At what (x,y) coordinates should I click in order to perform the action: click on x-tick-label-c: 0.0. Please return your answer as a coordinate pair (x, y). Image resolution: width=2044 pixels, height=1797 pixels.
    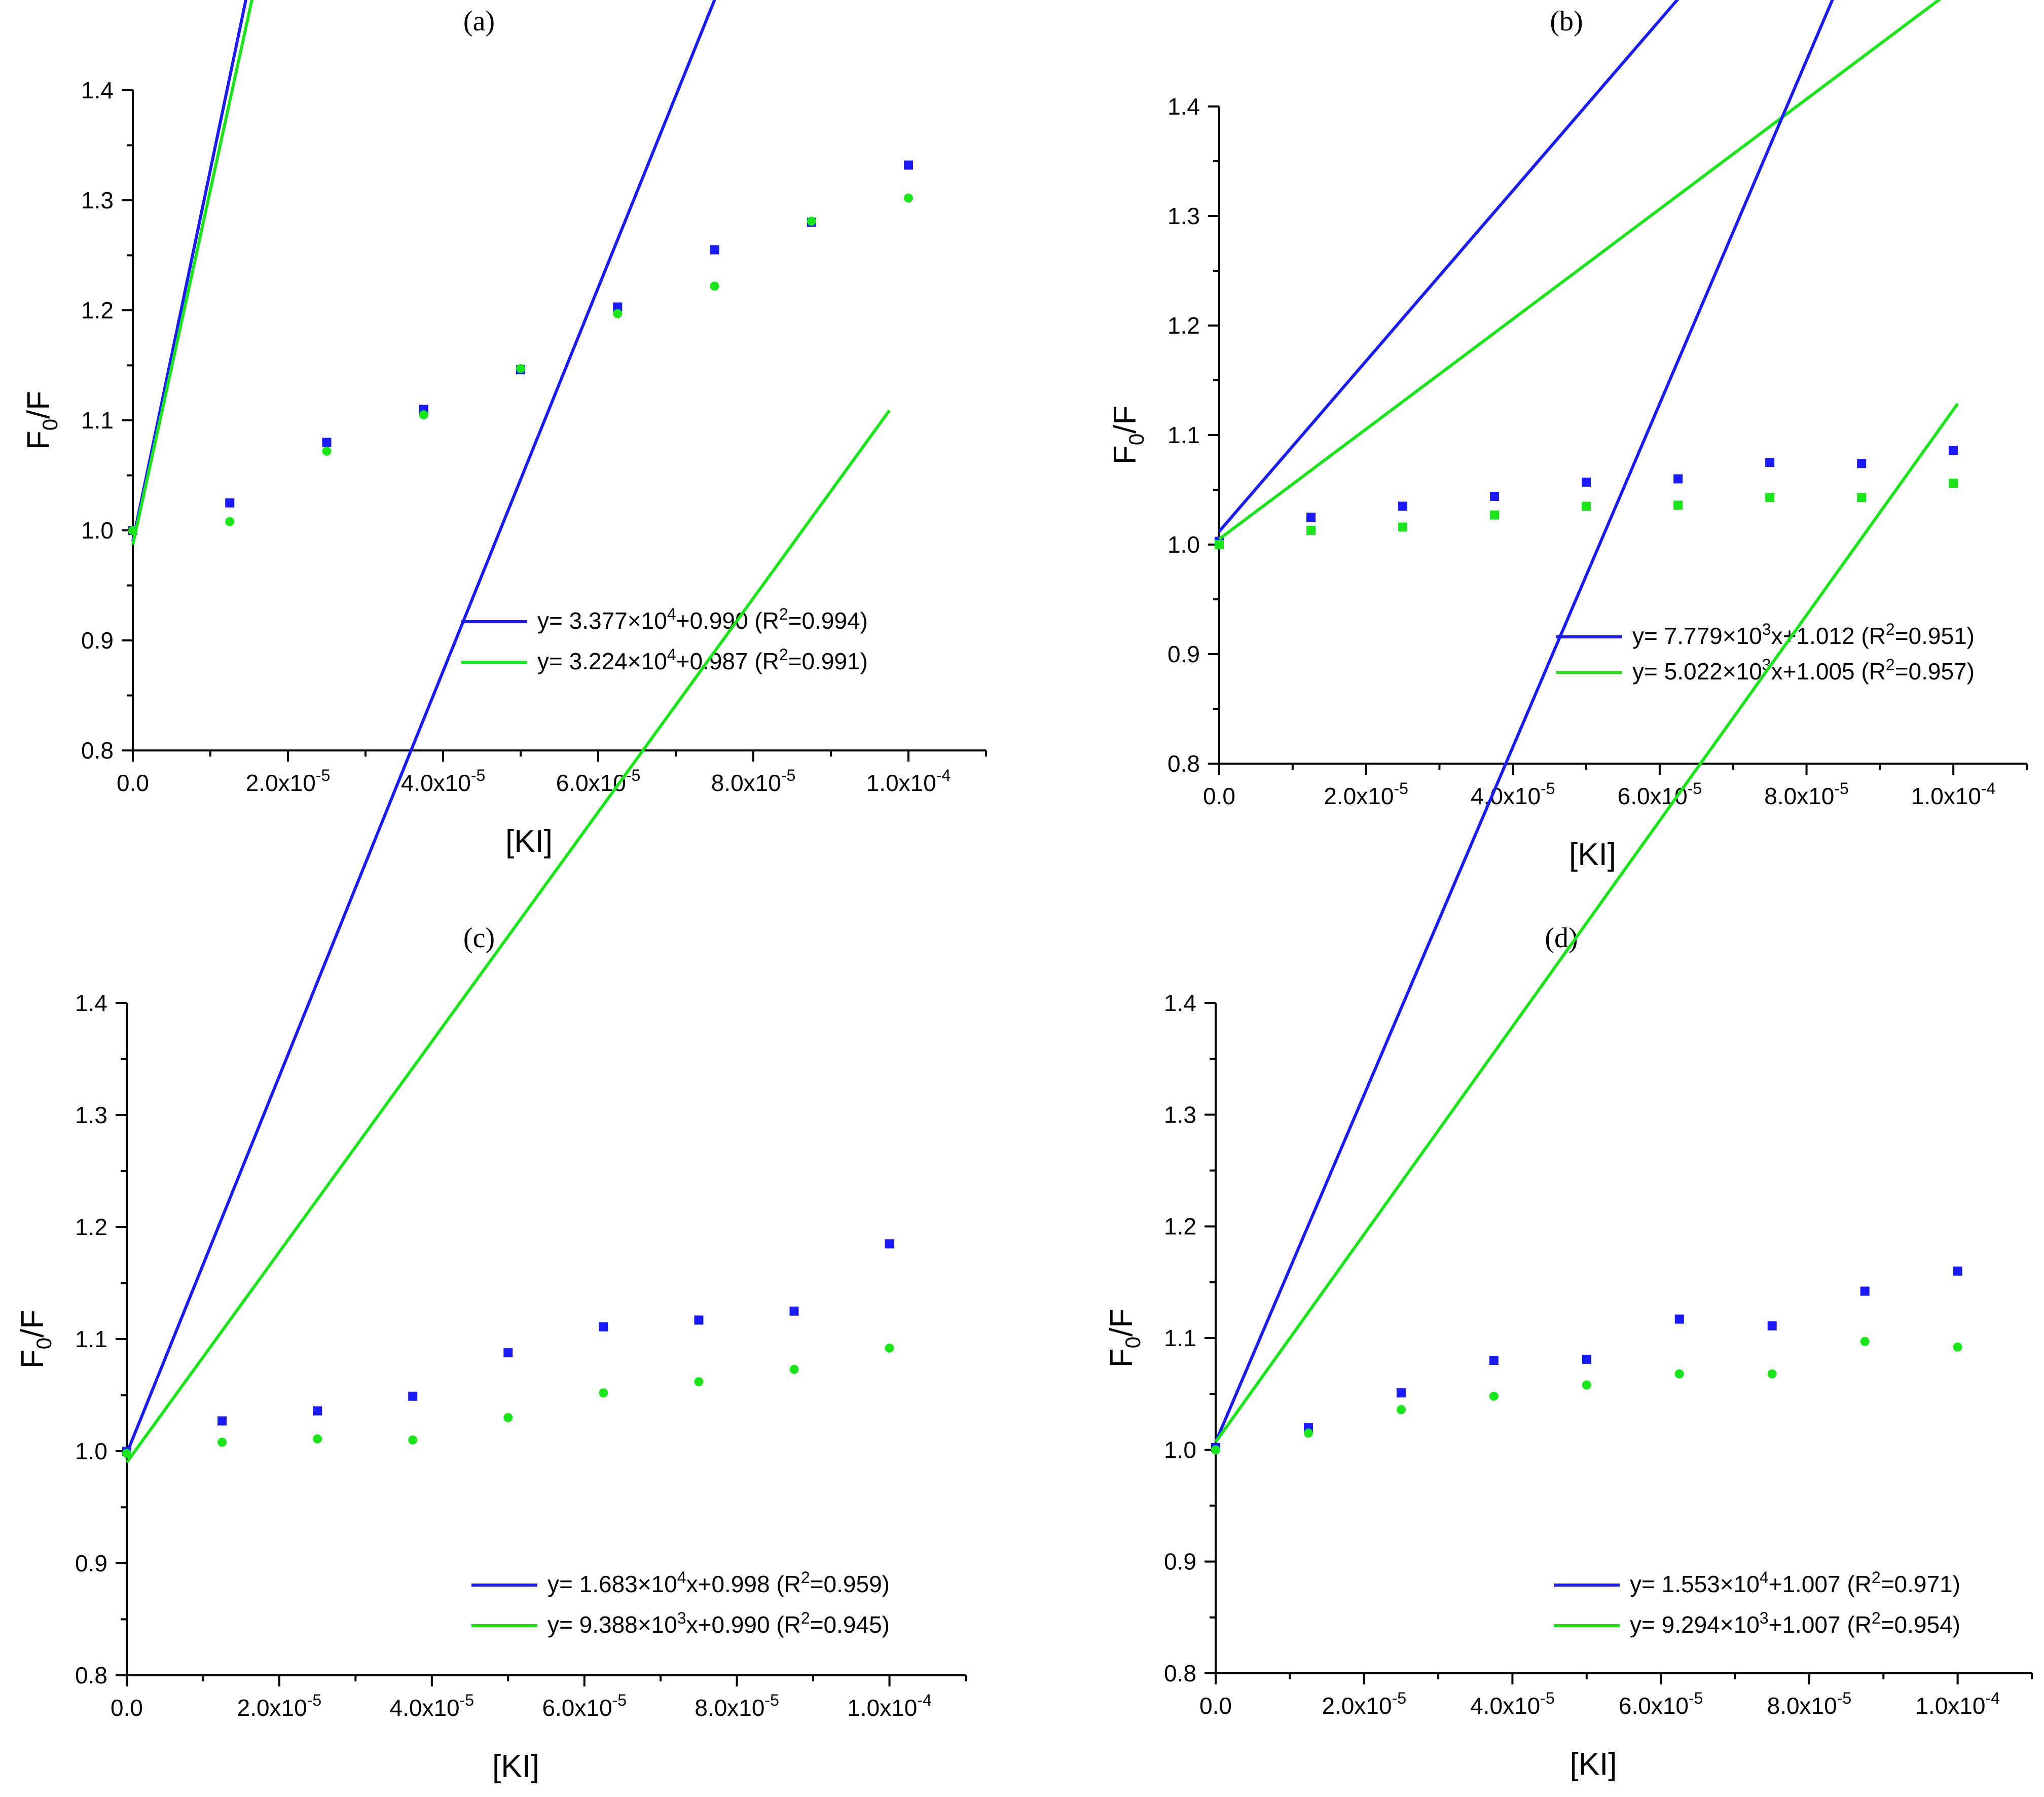
    Looking at the image, I should click on (127, 1708).